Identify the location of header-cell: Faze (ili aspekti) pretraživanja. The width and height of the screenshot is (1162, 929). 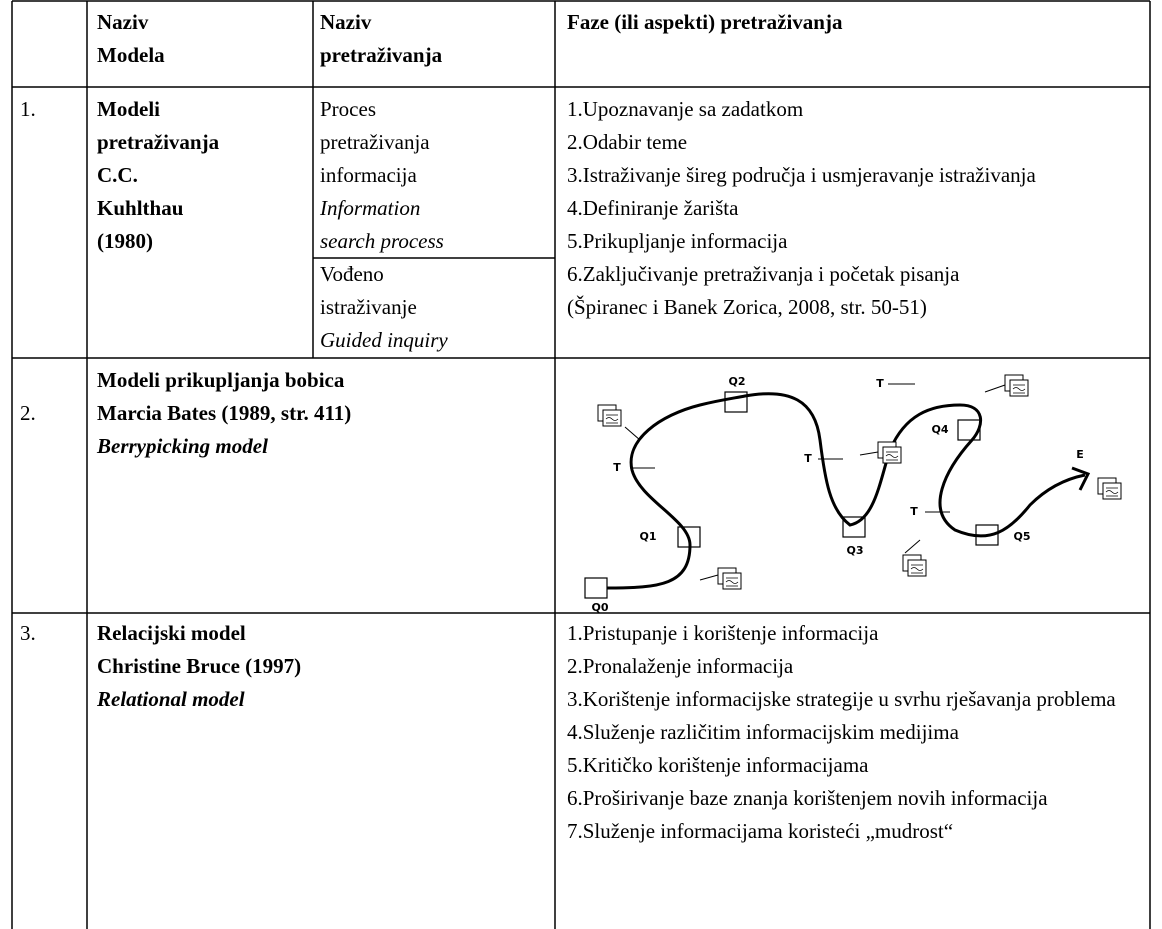
(857, 22).